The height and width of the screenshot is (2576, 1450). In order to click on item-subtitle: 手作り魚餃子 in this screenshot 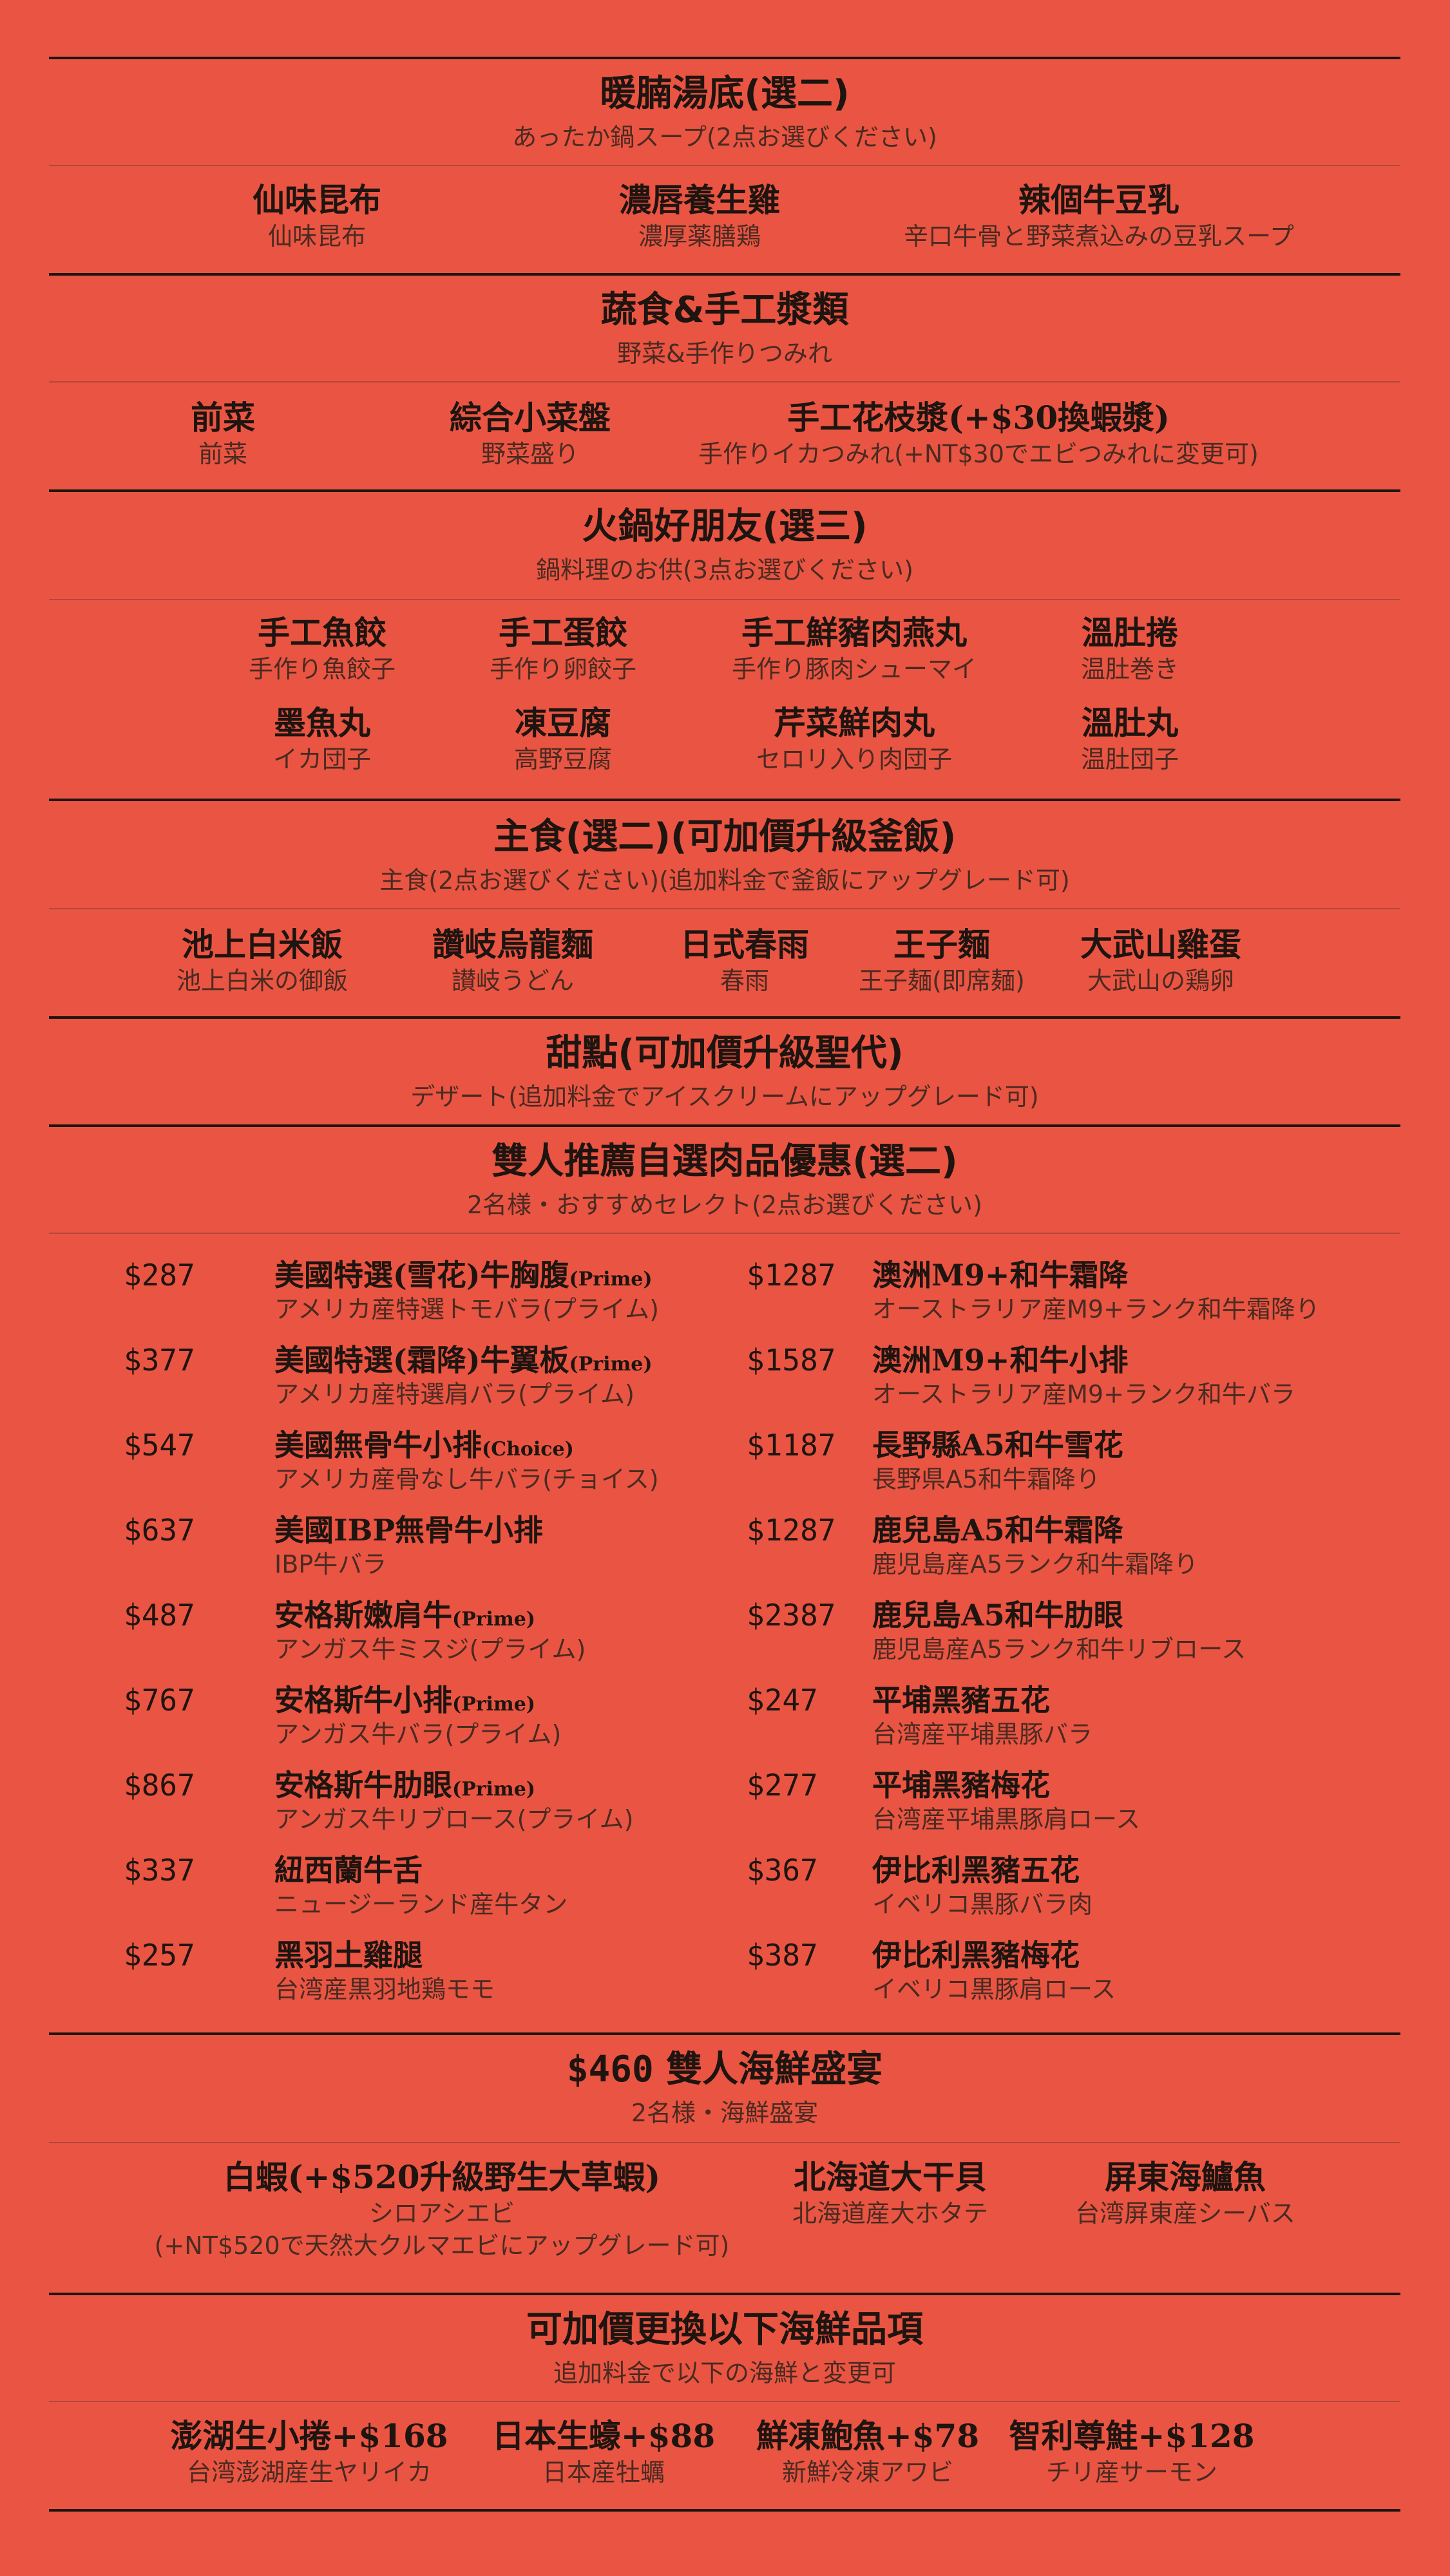, I will do `click(322, 669)`.